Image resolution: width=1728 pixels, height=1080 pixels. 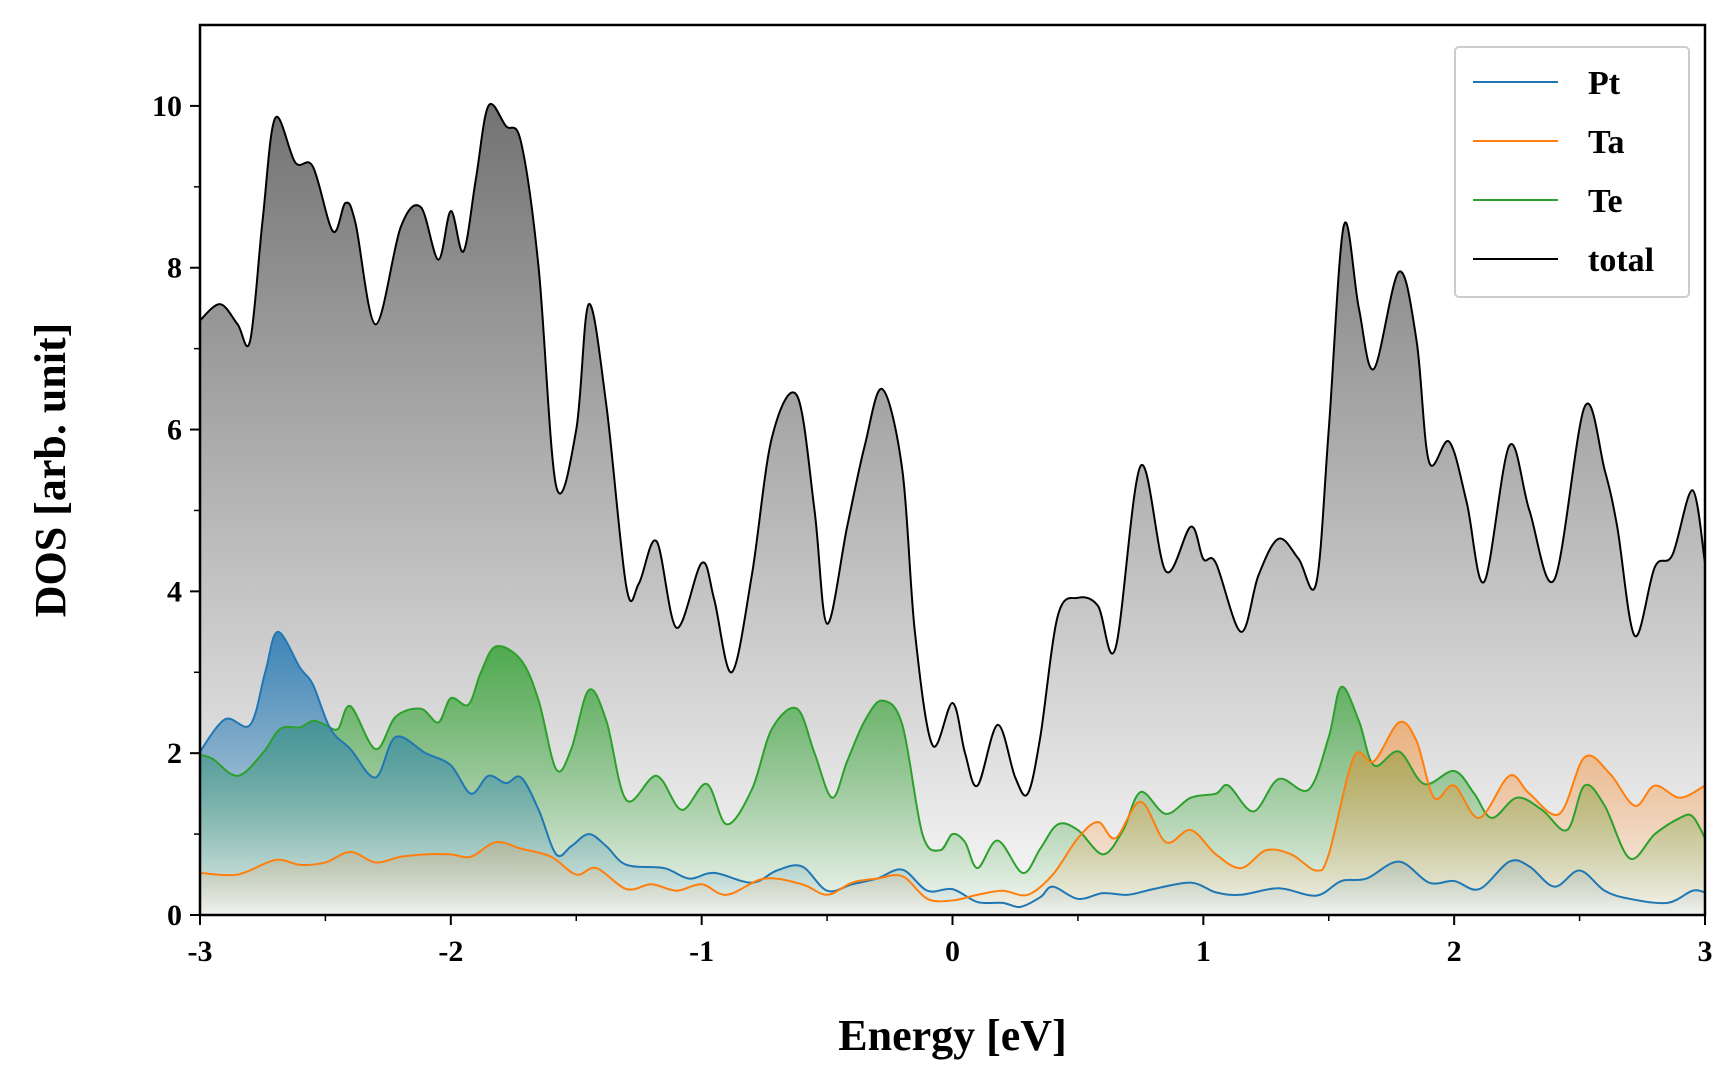 What do you see at coordinates (174, 268) in the screenshot?
I see `y-tick-label: 8` at bounding box center [174, 268].